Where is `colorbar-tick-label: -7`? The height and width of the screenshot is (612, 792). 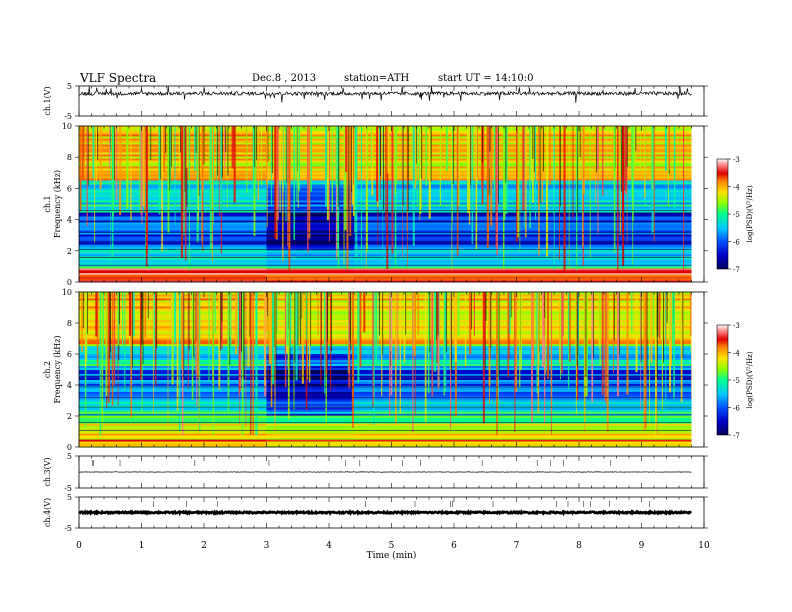
colorbar-tick-label: -7 is located at coordinates (736, 436).